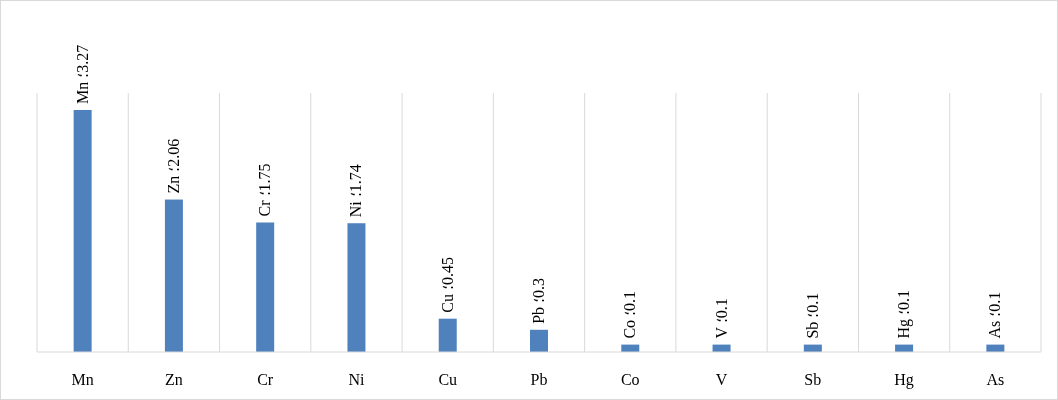 The width and height of the screenshot is (1058, 400). What do you see at coordinates (82, 379) in the screenshot?
I see `x-tick-label: Mn` at bounding box center [82, 379].